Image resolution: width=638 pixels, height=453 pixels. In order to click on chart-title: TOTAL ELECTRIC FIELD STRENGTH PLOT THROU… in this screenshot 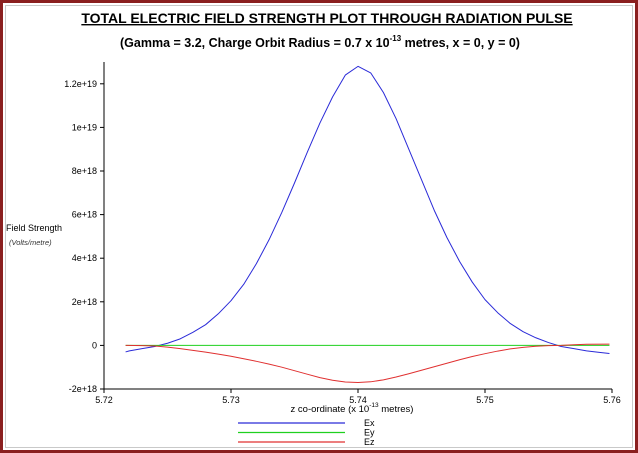, I will do `click(326, 18)`.